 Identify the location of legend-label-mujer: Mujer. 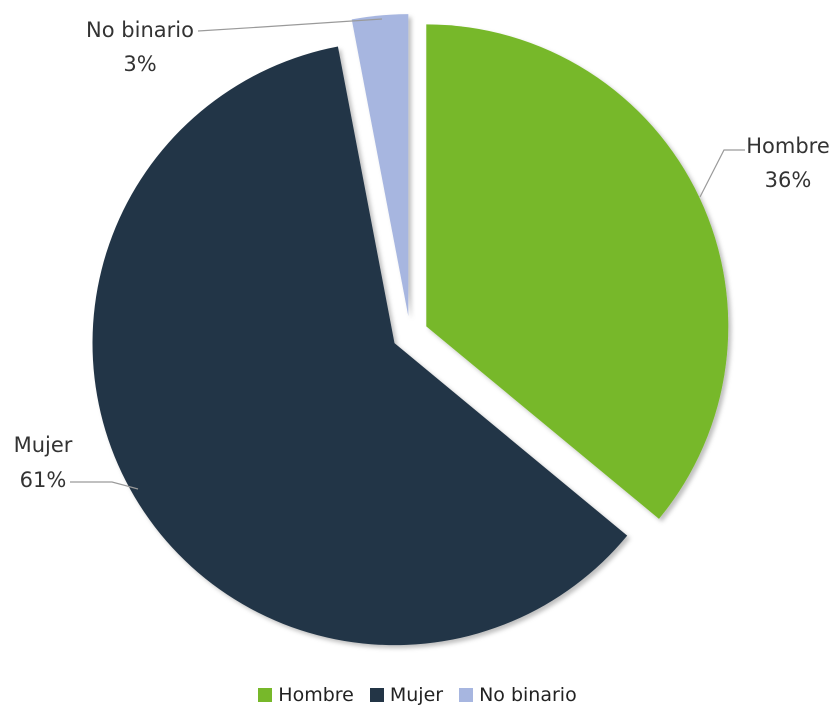
(416, 695).